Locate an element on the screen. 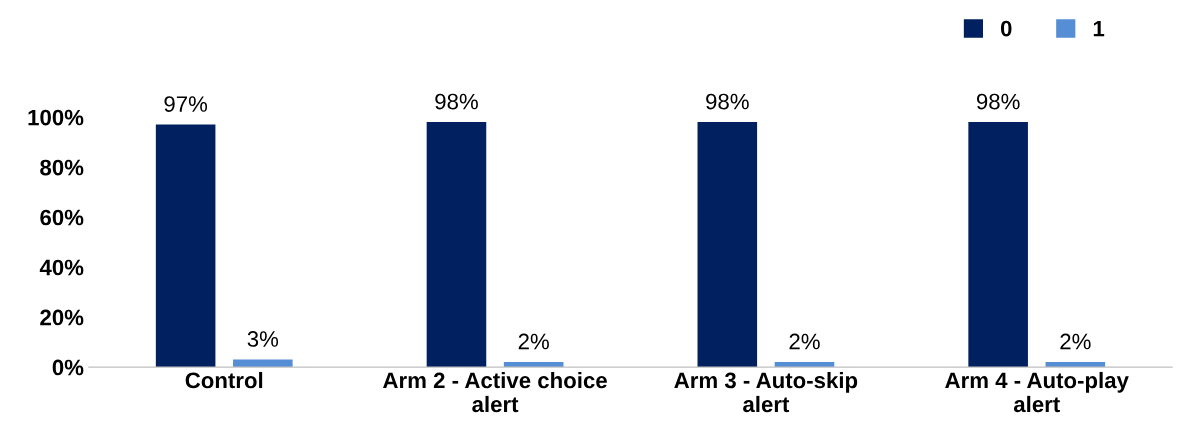 This screenshot has height=437, width=1184. x-tick-label: Arm 2 - Active choice alert is located at coordinates (495, 392).